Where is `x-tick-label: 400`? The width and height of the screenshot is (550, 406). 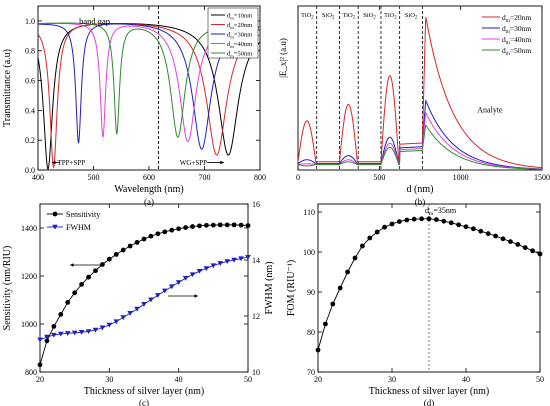 x-tick-label: 400 is located at coordinates (38, 177).